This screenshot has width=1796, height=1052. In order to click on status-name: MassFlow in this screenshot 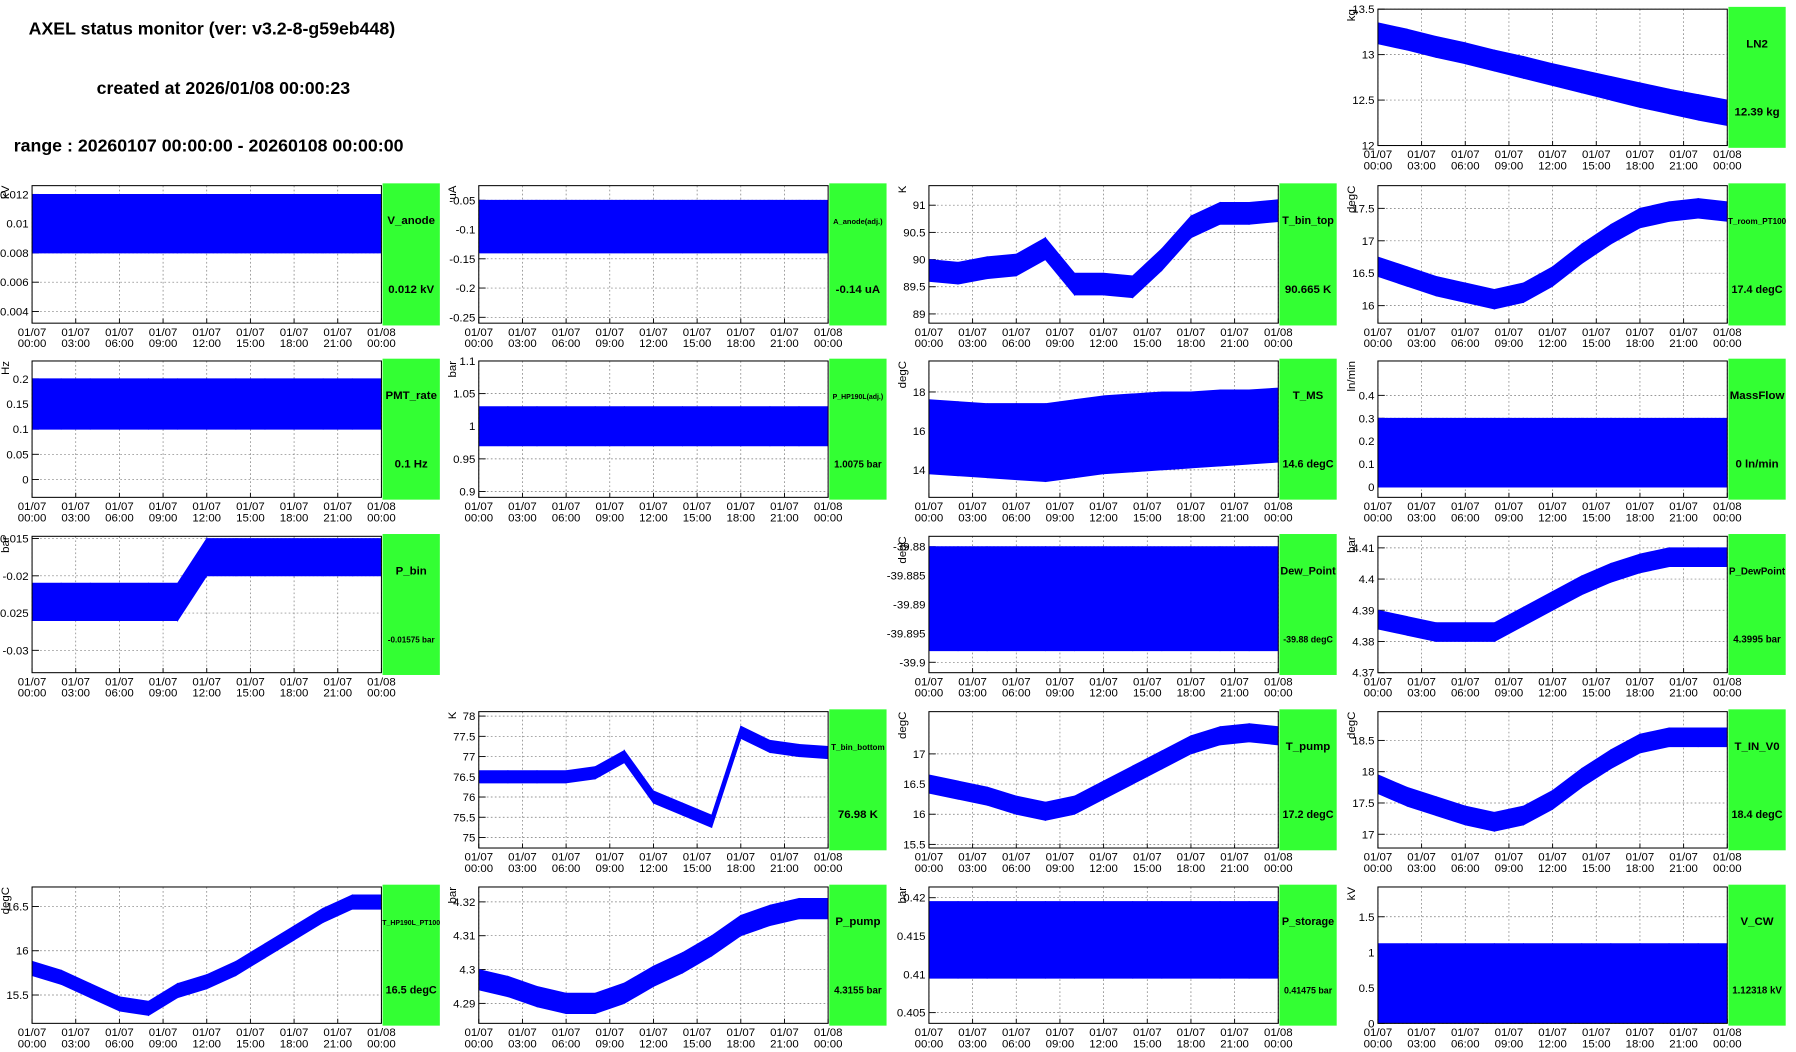, I will do `click(1757, 396)`.